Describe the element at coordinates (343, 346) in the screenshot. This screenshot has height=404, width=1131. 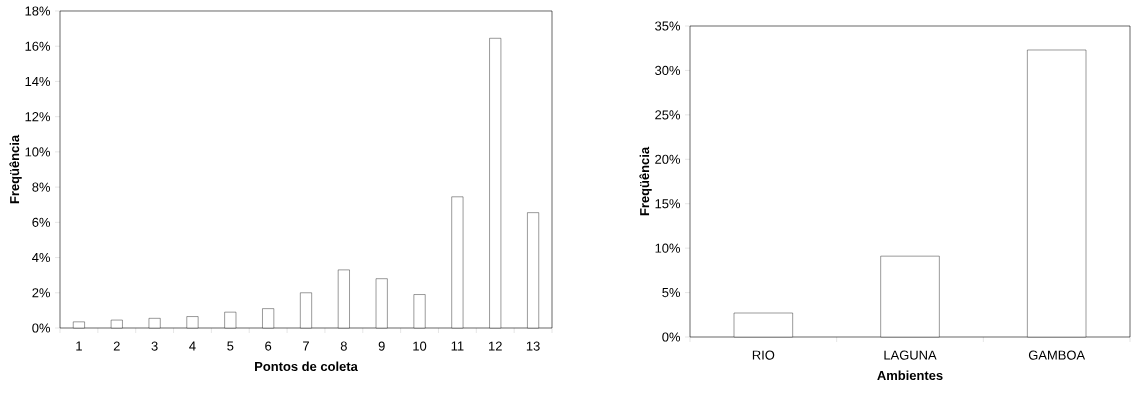
I see `x-tick-label: 8` at that location.